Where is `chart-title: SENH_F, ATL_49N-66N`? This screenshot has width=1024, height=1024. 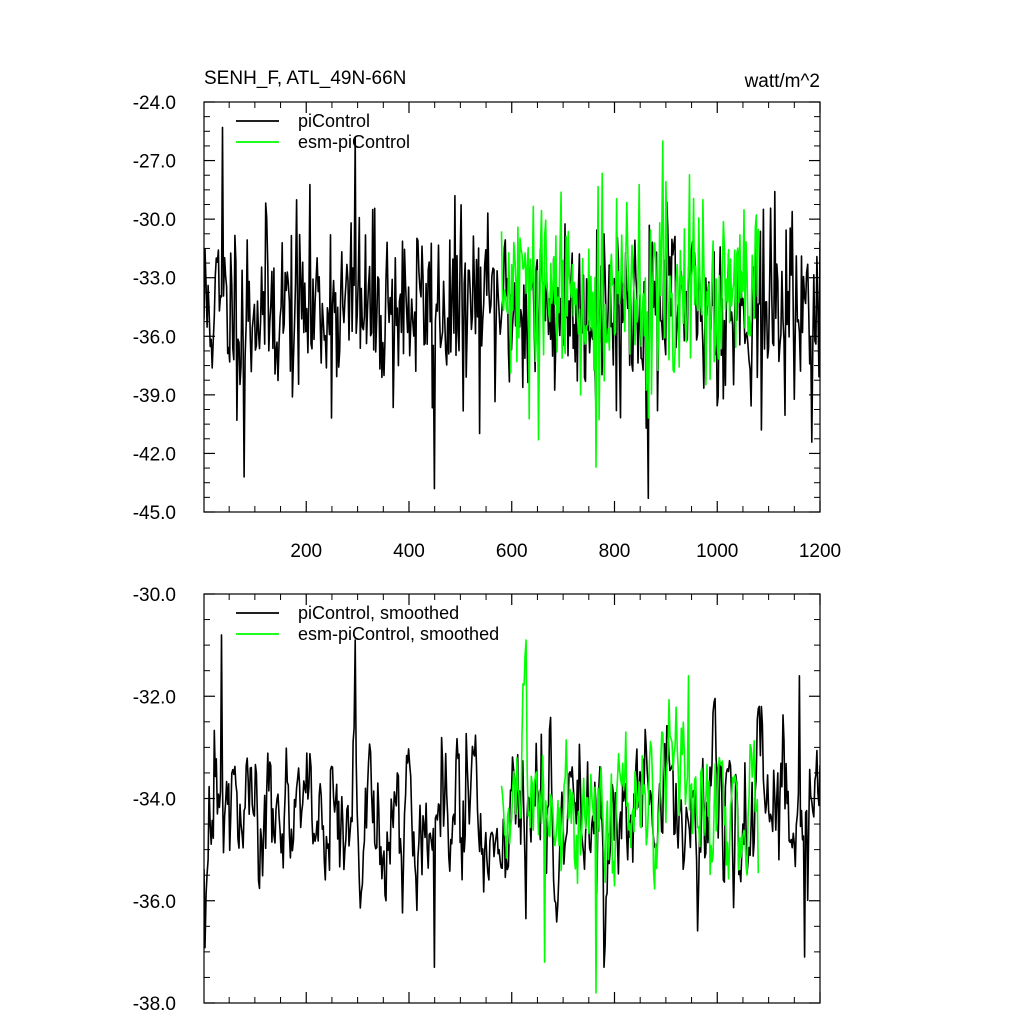 chart-title: SENH_F, ATL_49N-66N is located at coordinates (305, 78).